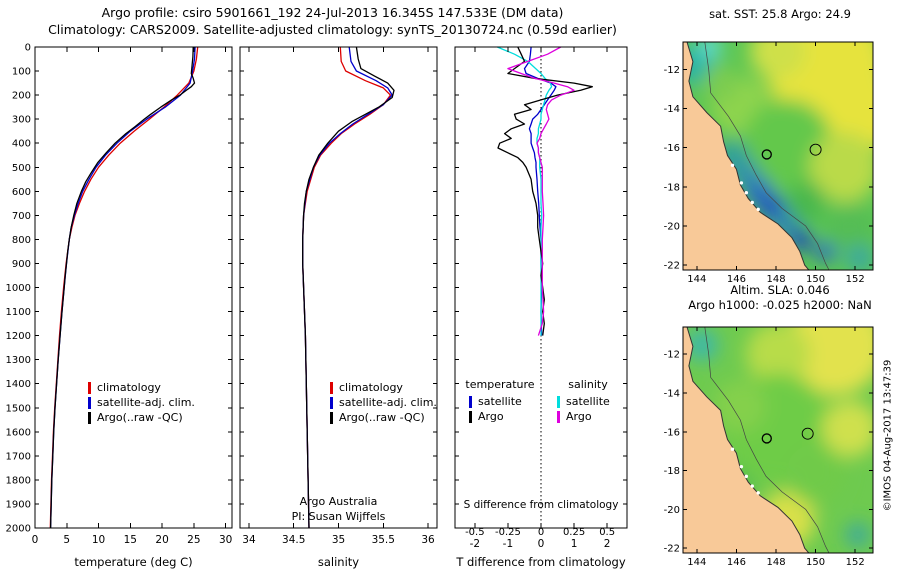  What do you see at coordinates (541, 191) in the screenshot?
I see `argo-s-difference-line` at bounding box center [541, 191].